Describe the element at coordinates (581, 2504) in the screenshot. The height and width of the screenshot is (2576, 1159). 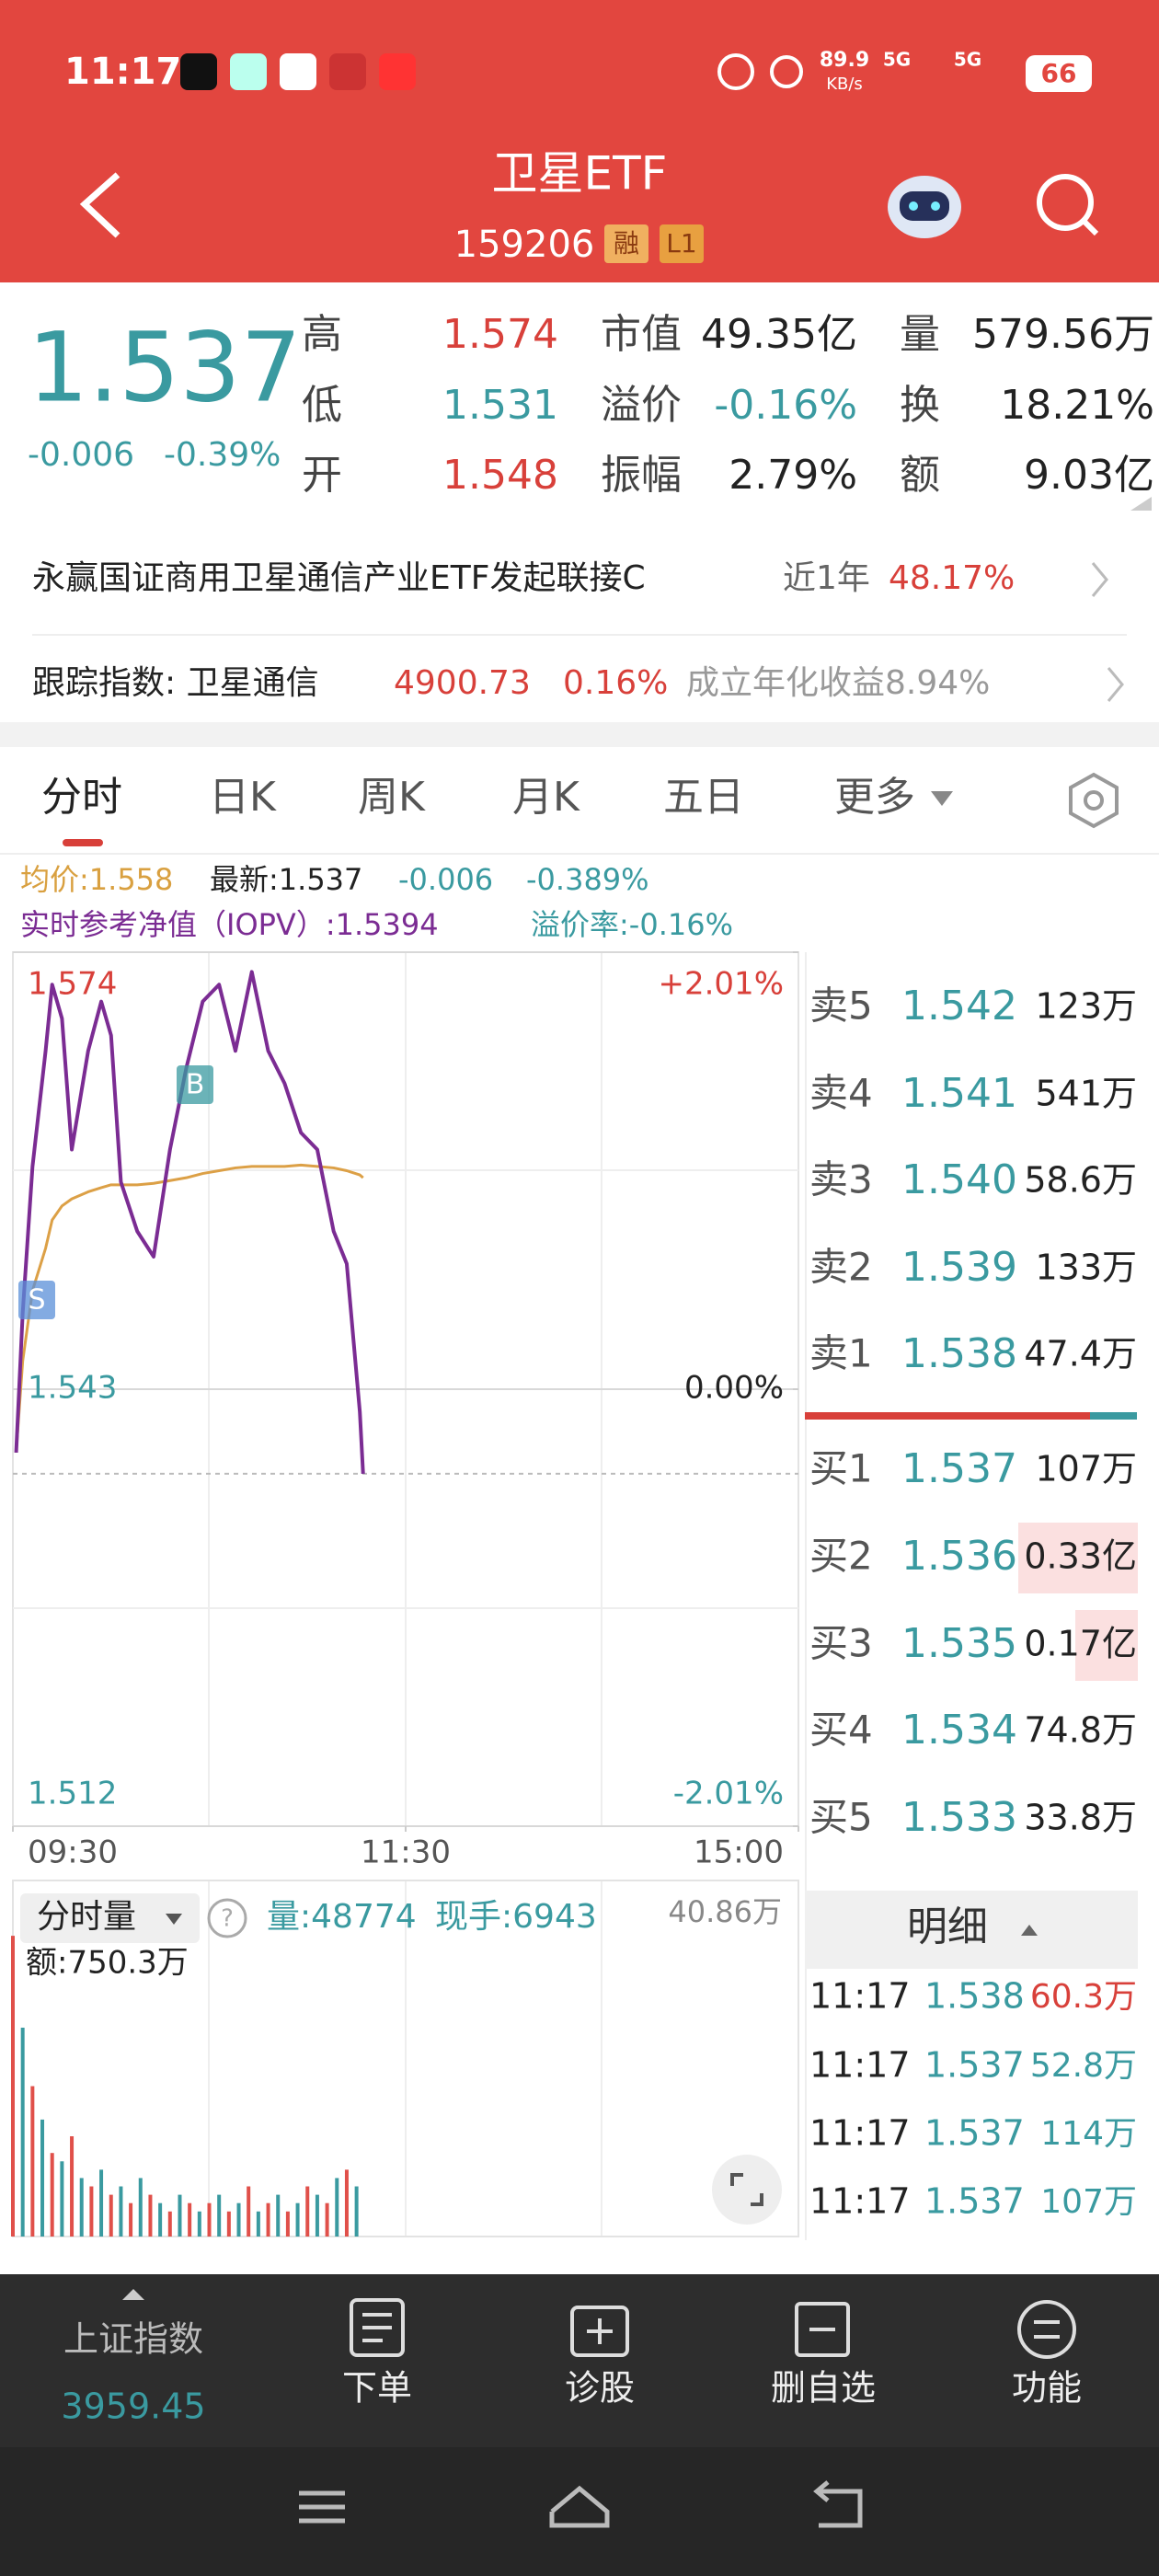
I see `system-buttons` at that location.